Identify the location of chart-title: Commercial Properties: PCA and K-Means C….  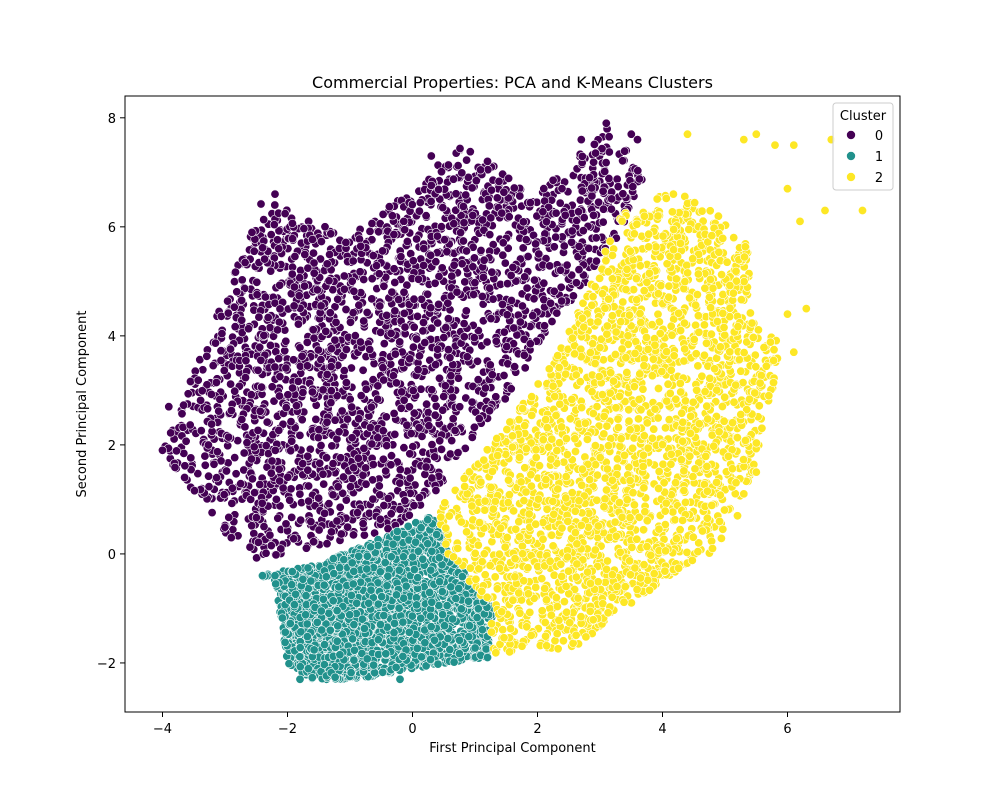
(512, 82).